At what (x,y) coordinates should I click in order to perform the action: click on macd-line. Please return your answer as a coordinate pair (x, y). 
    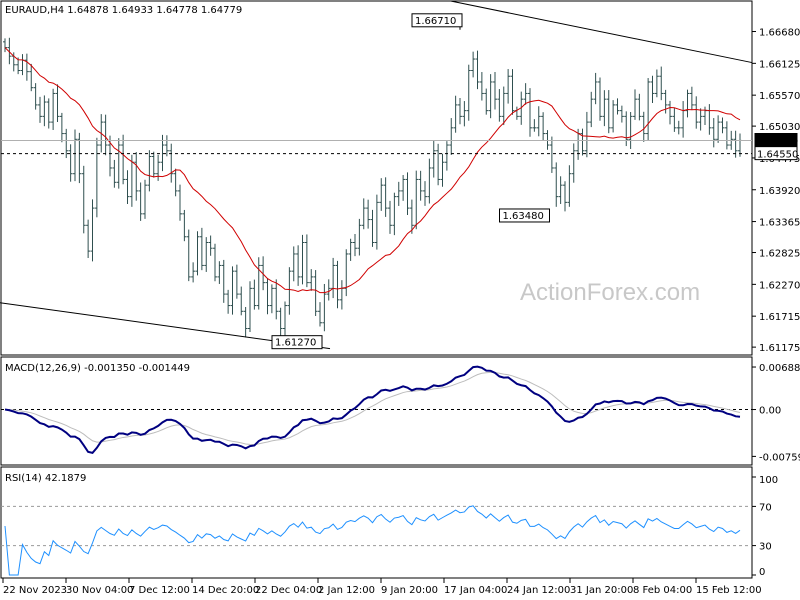
    Looking at the image, I should click on (372, 409).